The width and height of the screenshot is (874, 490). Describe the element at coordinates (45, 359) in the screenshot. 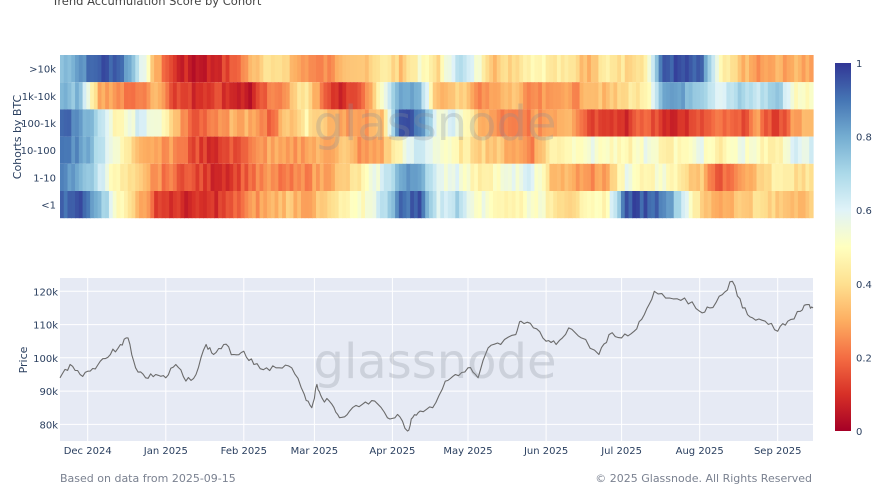

I see `price-y-tick-label: 100k` at that location.